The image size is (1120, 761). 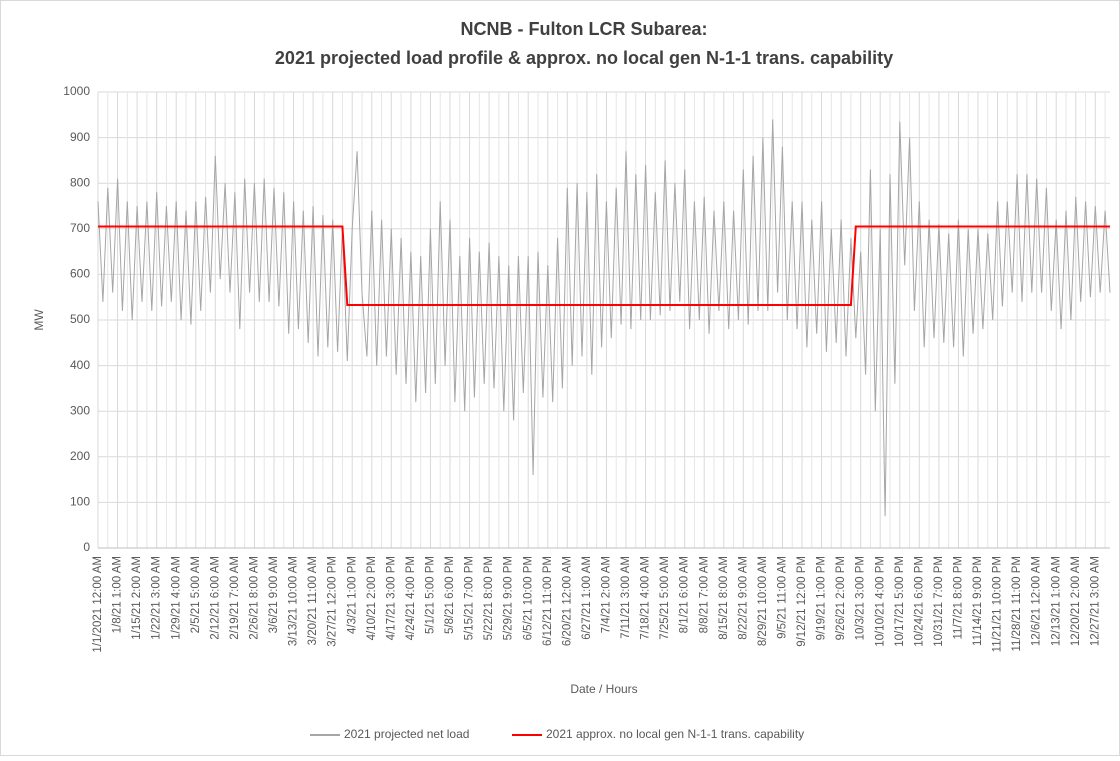 I want to click on x-tick-label: 5/29/21 9:00 PM, so click(x=509, y=598).